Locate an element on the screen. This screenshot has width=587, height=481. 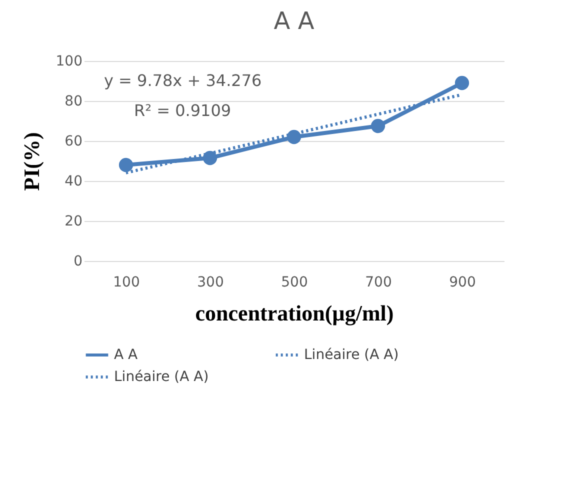
y-axis-title: PI(%) is located at coordinates (31, 161).